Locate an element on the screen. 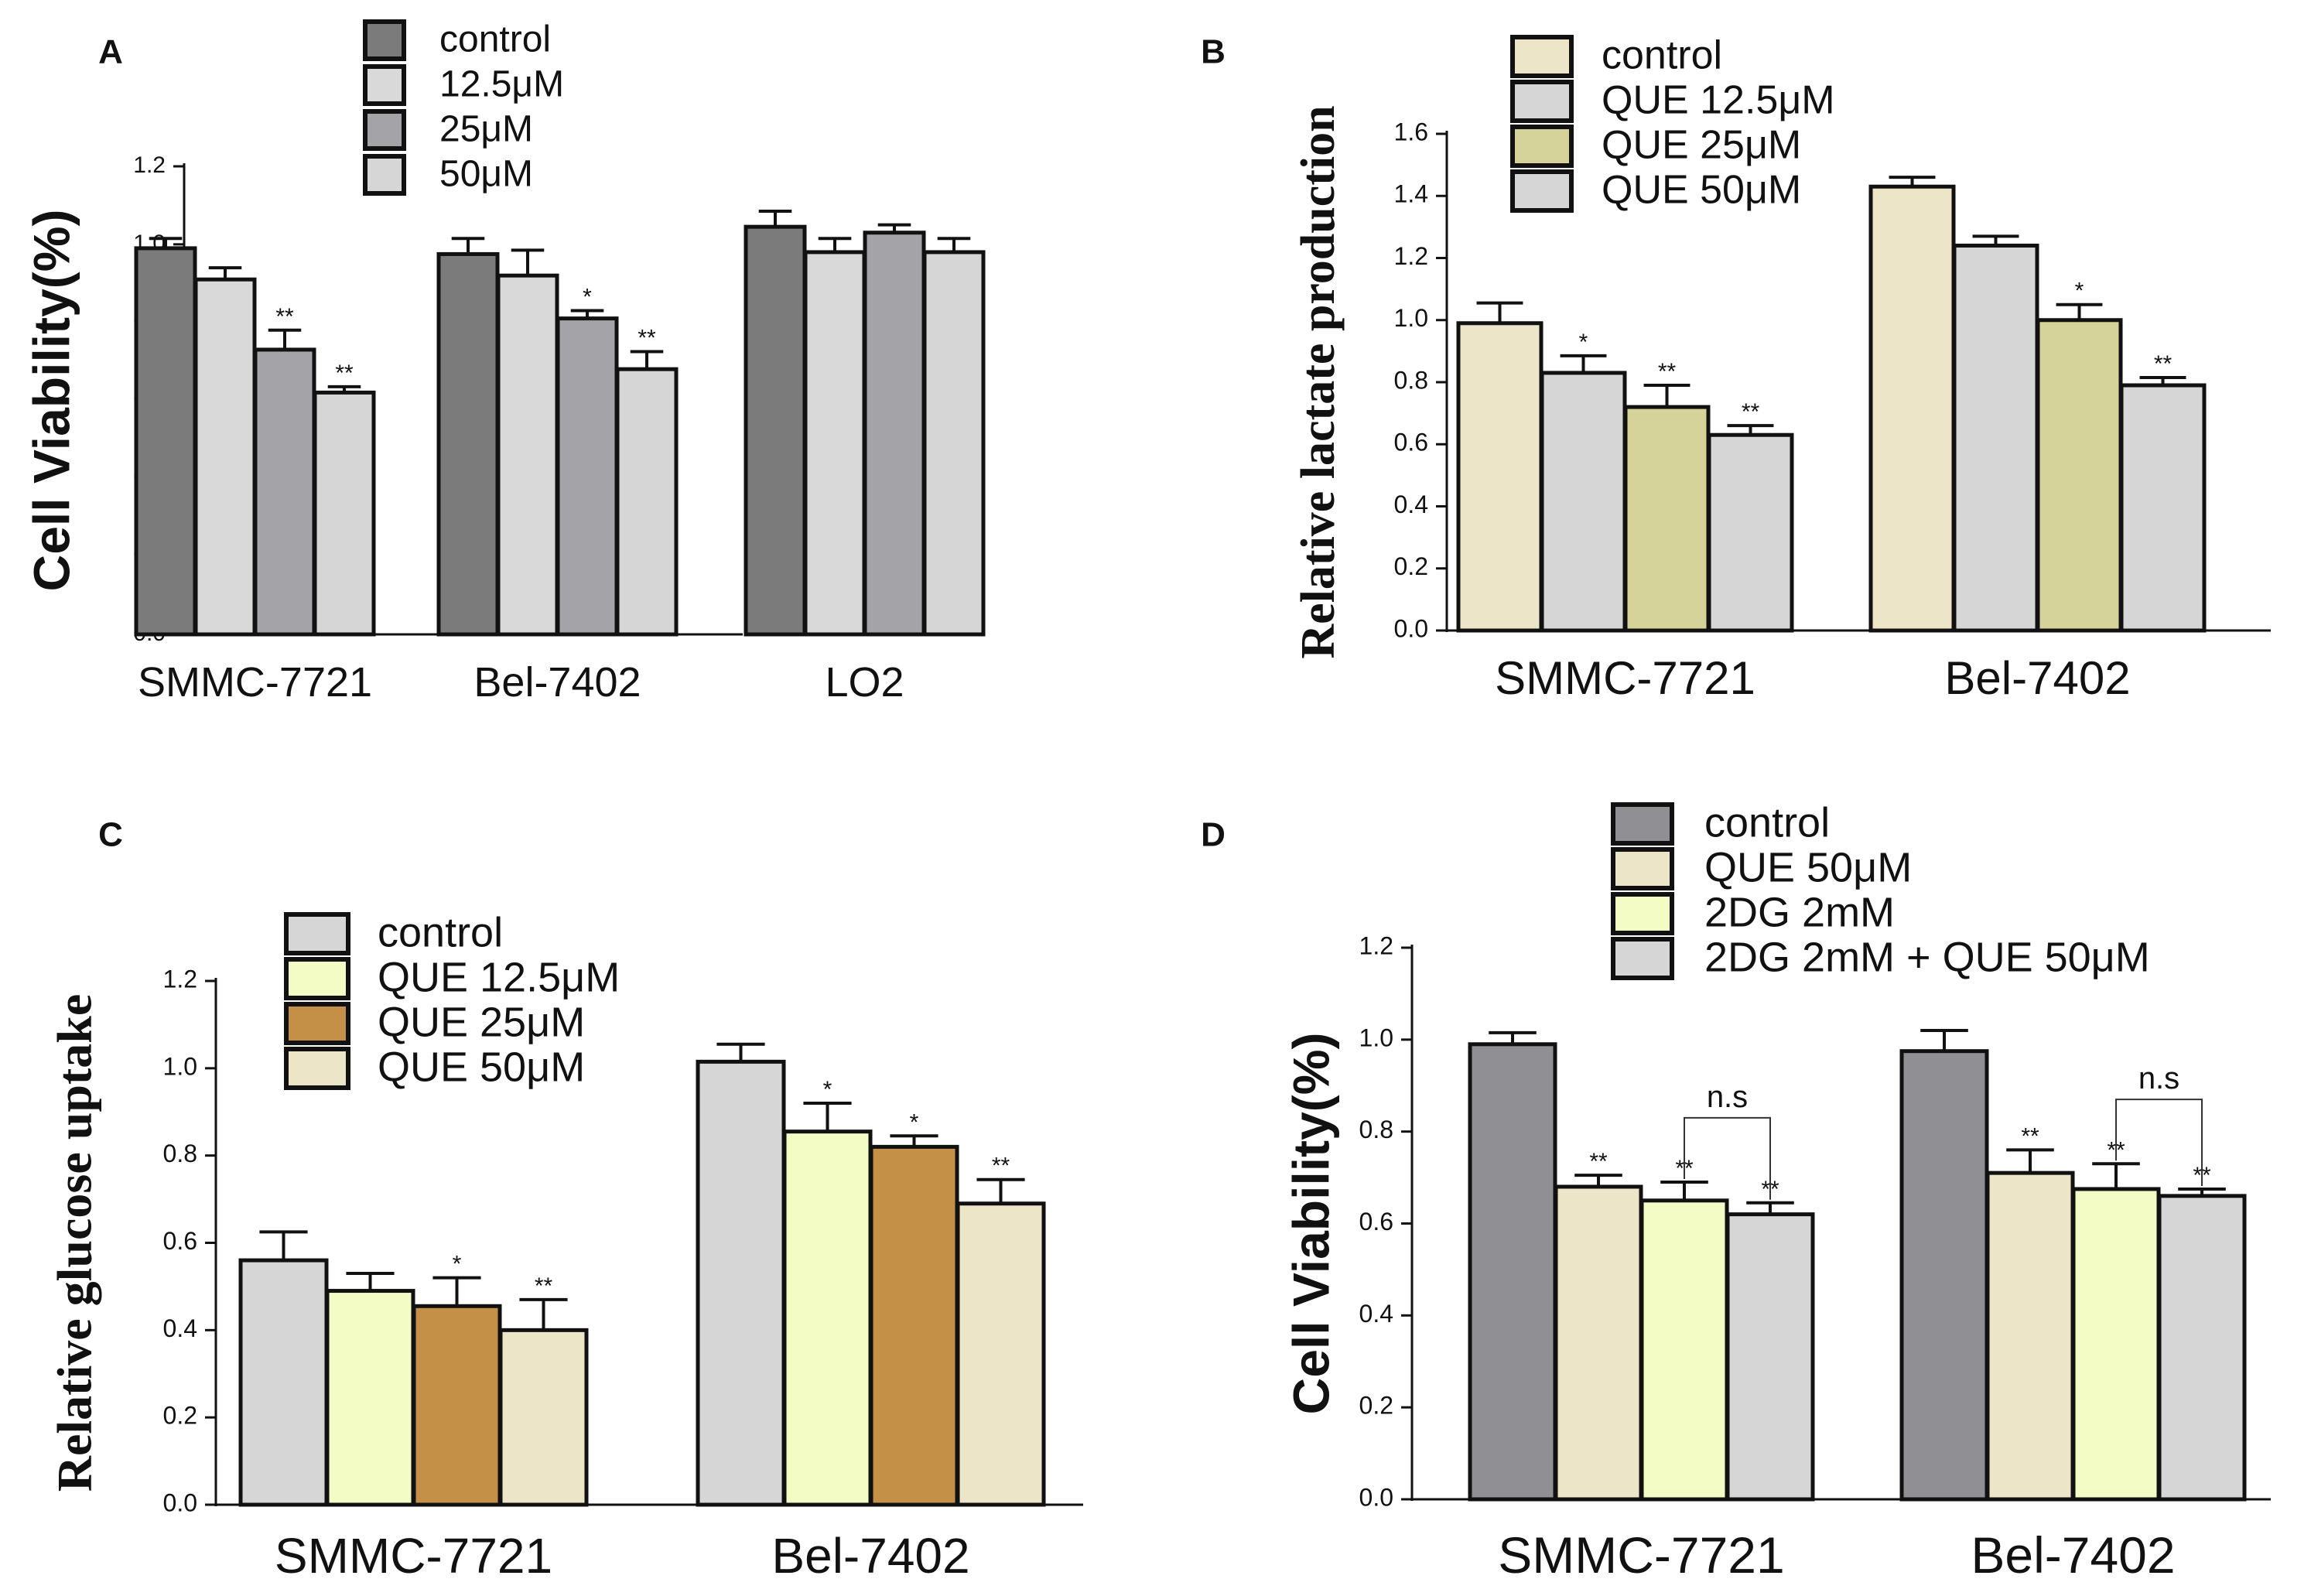 The width and height of the screenshot is (2311, 1596). panel-letter: C is located at coordinates (111, 835).